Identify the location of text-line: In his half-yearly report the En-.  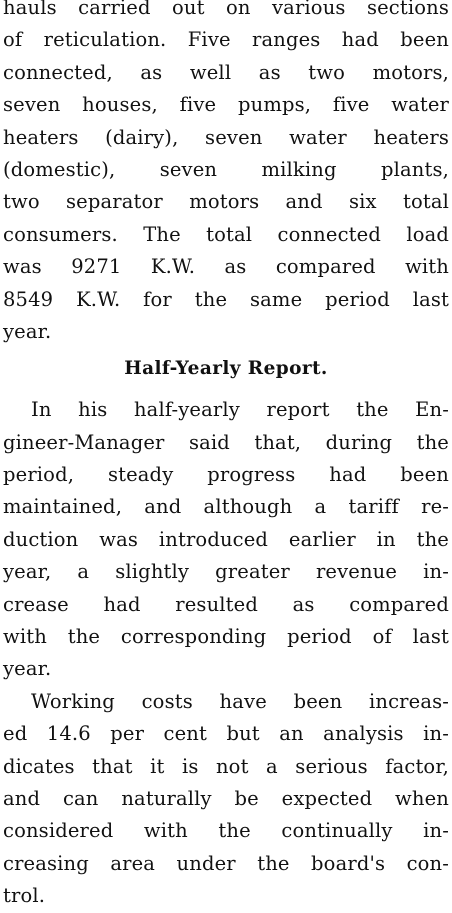
(240, 410).